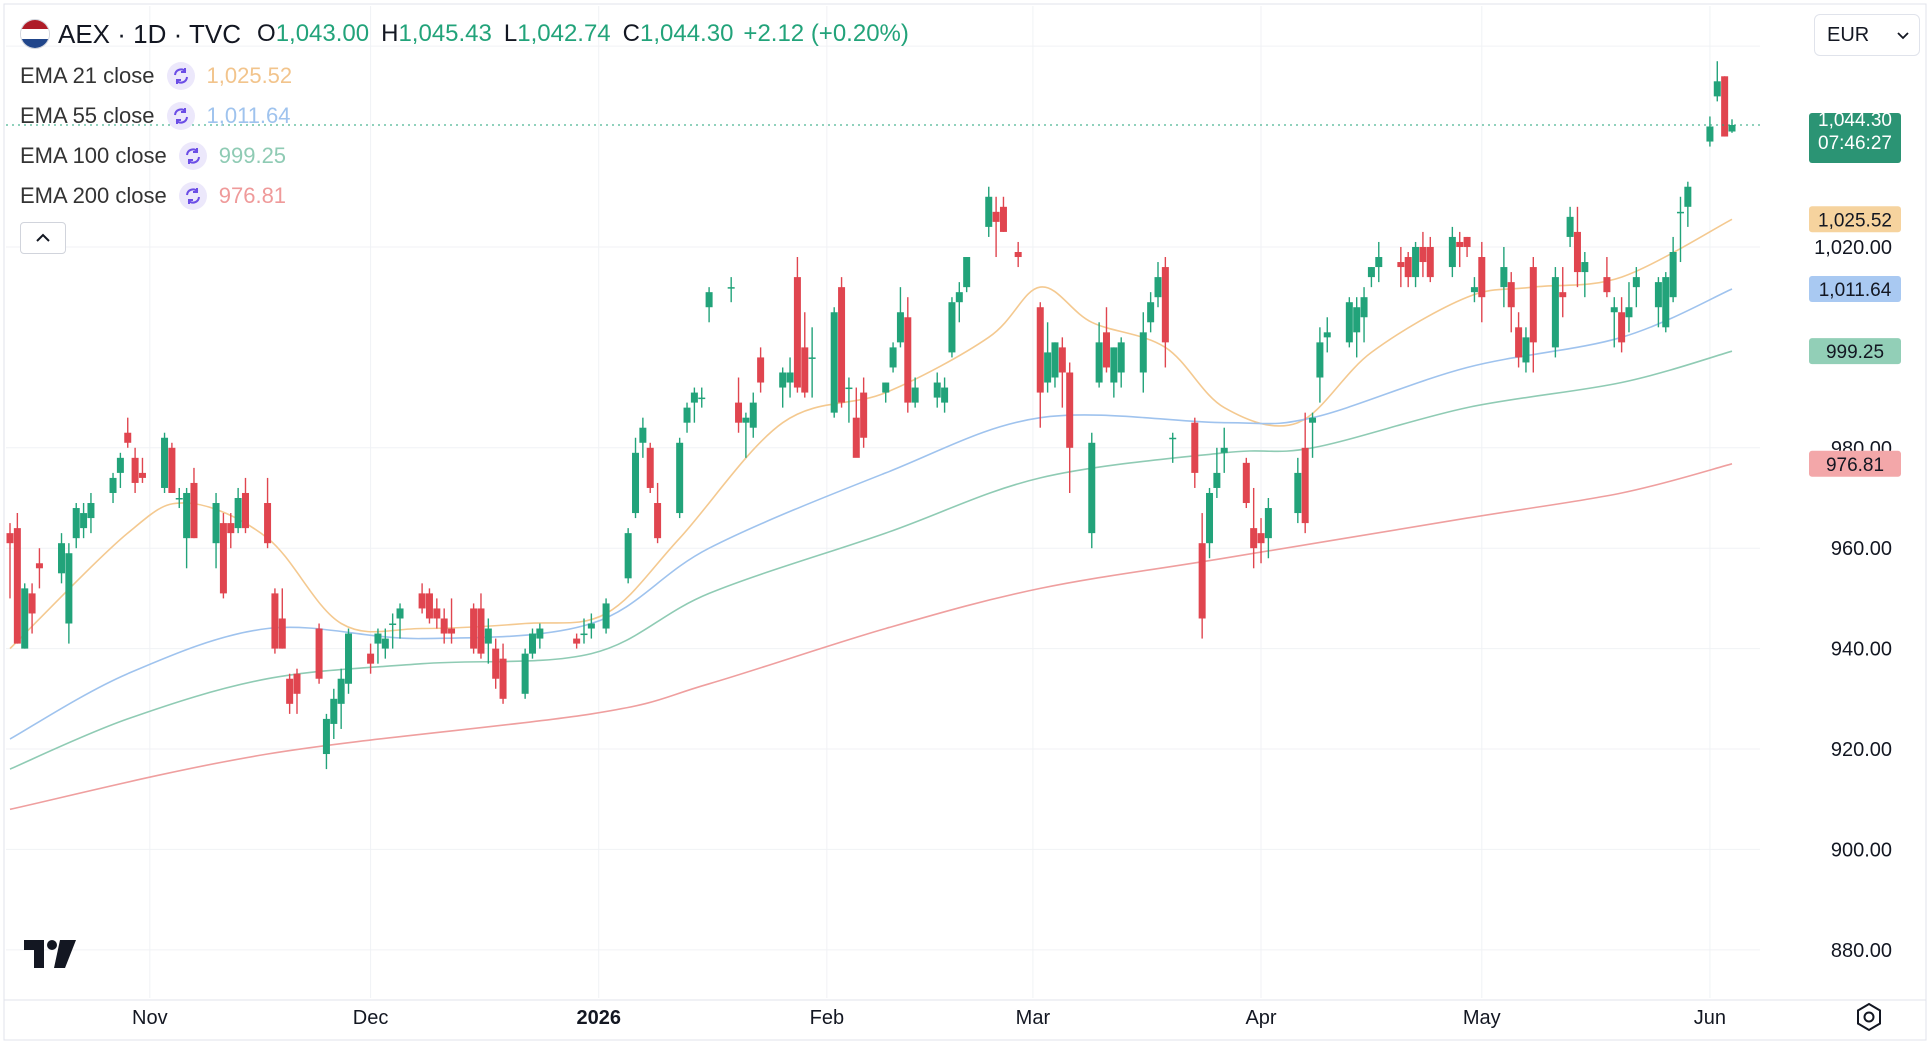  What do you see at coordinates (1869, 1017) in the screenshot?
I see `settings-gear-icon` at bounding box center [1869, 1017].